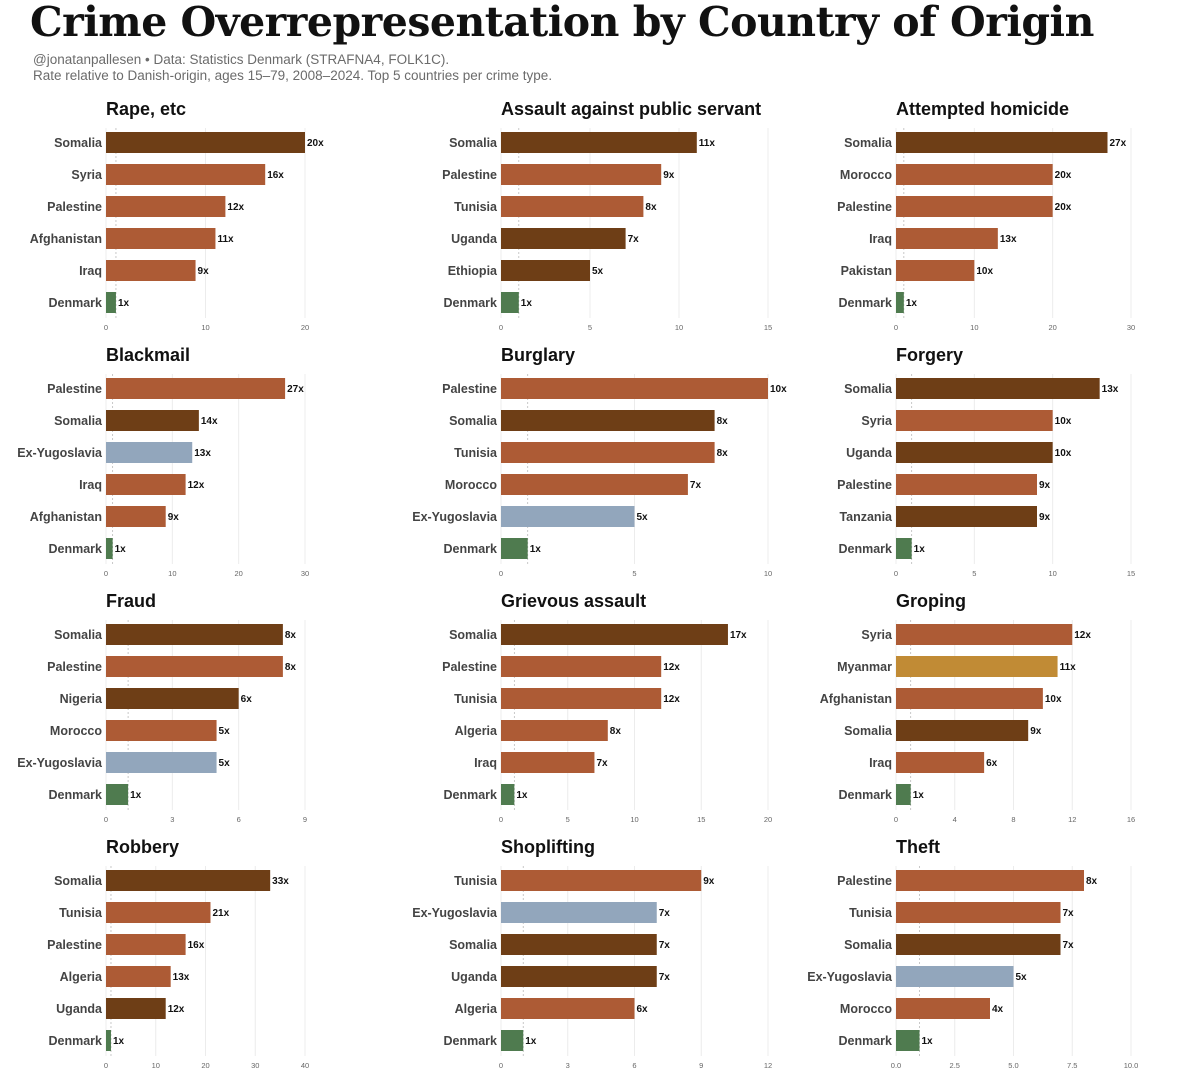  I want to click on category-label: Tunisia, so click(81, 913).